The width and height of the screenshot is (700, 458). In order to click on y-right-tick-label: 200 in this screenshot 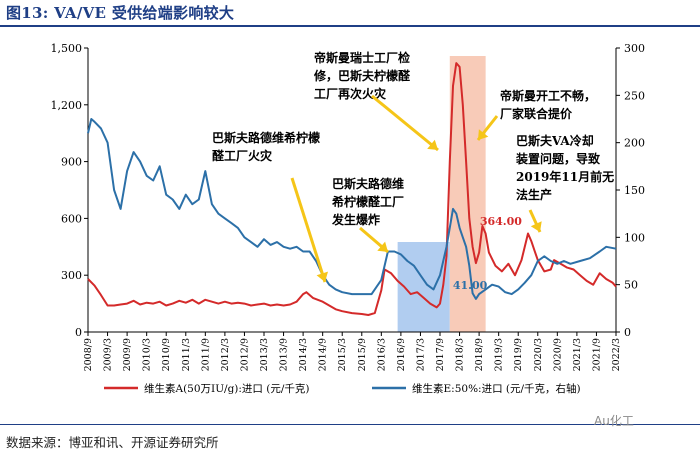, I will do `click(634, 143)`.